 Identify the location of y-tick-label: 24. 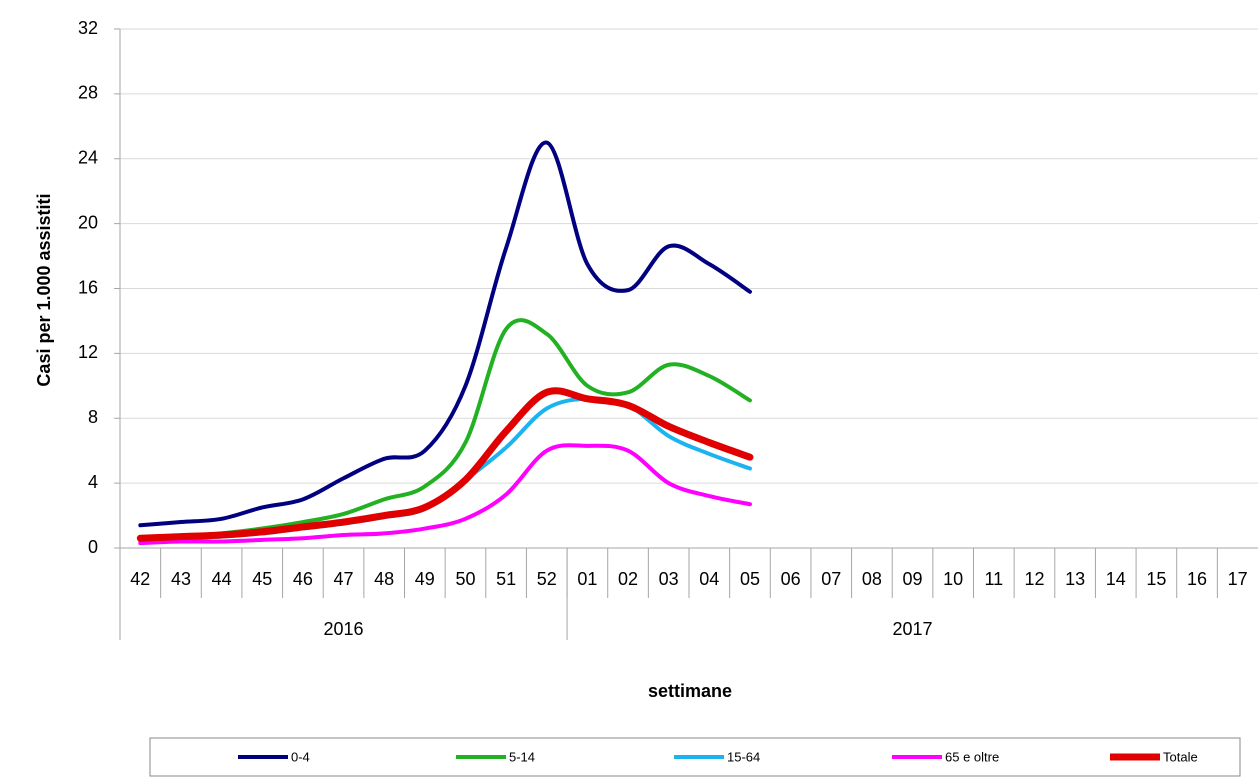
(88, 158).